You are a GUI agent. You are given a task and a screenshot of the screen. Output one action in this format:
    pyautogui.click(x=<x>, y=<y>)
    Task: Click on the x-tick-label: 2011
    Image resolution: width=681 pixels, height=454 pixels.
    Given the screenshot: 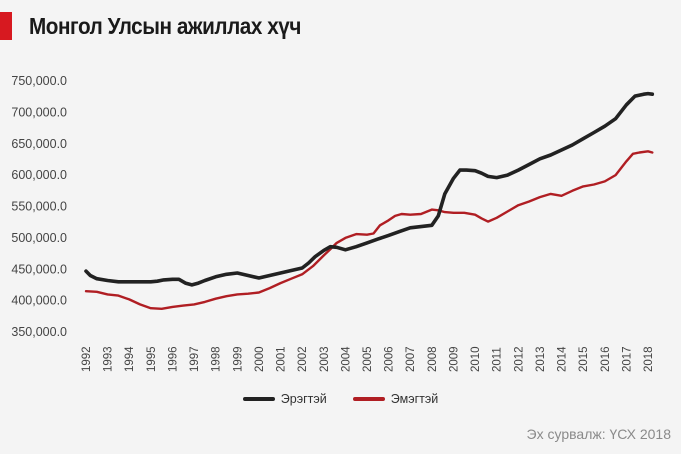 What is the action you would take?
    pyautogui.click(x=498, y=359)
    